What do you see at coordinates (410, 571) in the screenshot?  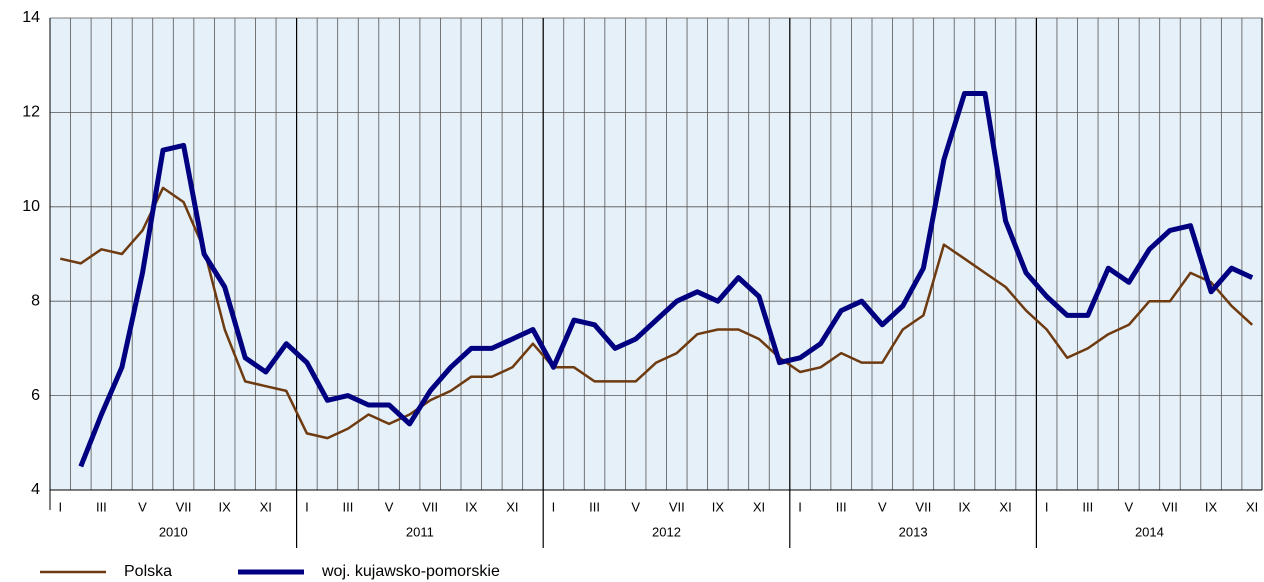 I see `legend-label: woj. kujawsko-pomorskie` at bounding box center [410, 571].